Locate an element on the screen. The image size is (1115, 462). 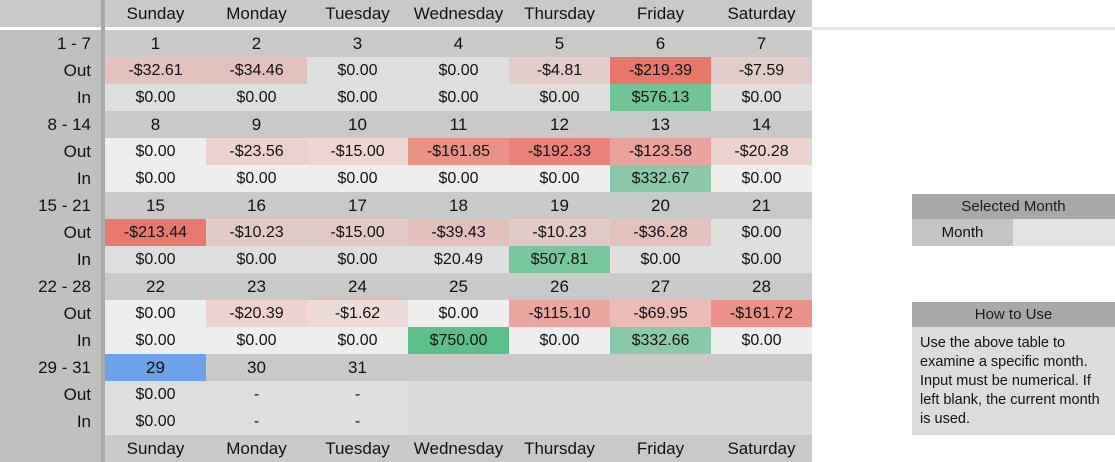
day-number: 26 is located at coordinates (559, 286).